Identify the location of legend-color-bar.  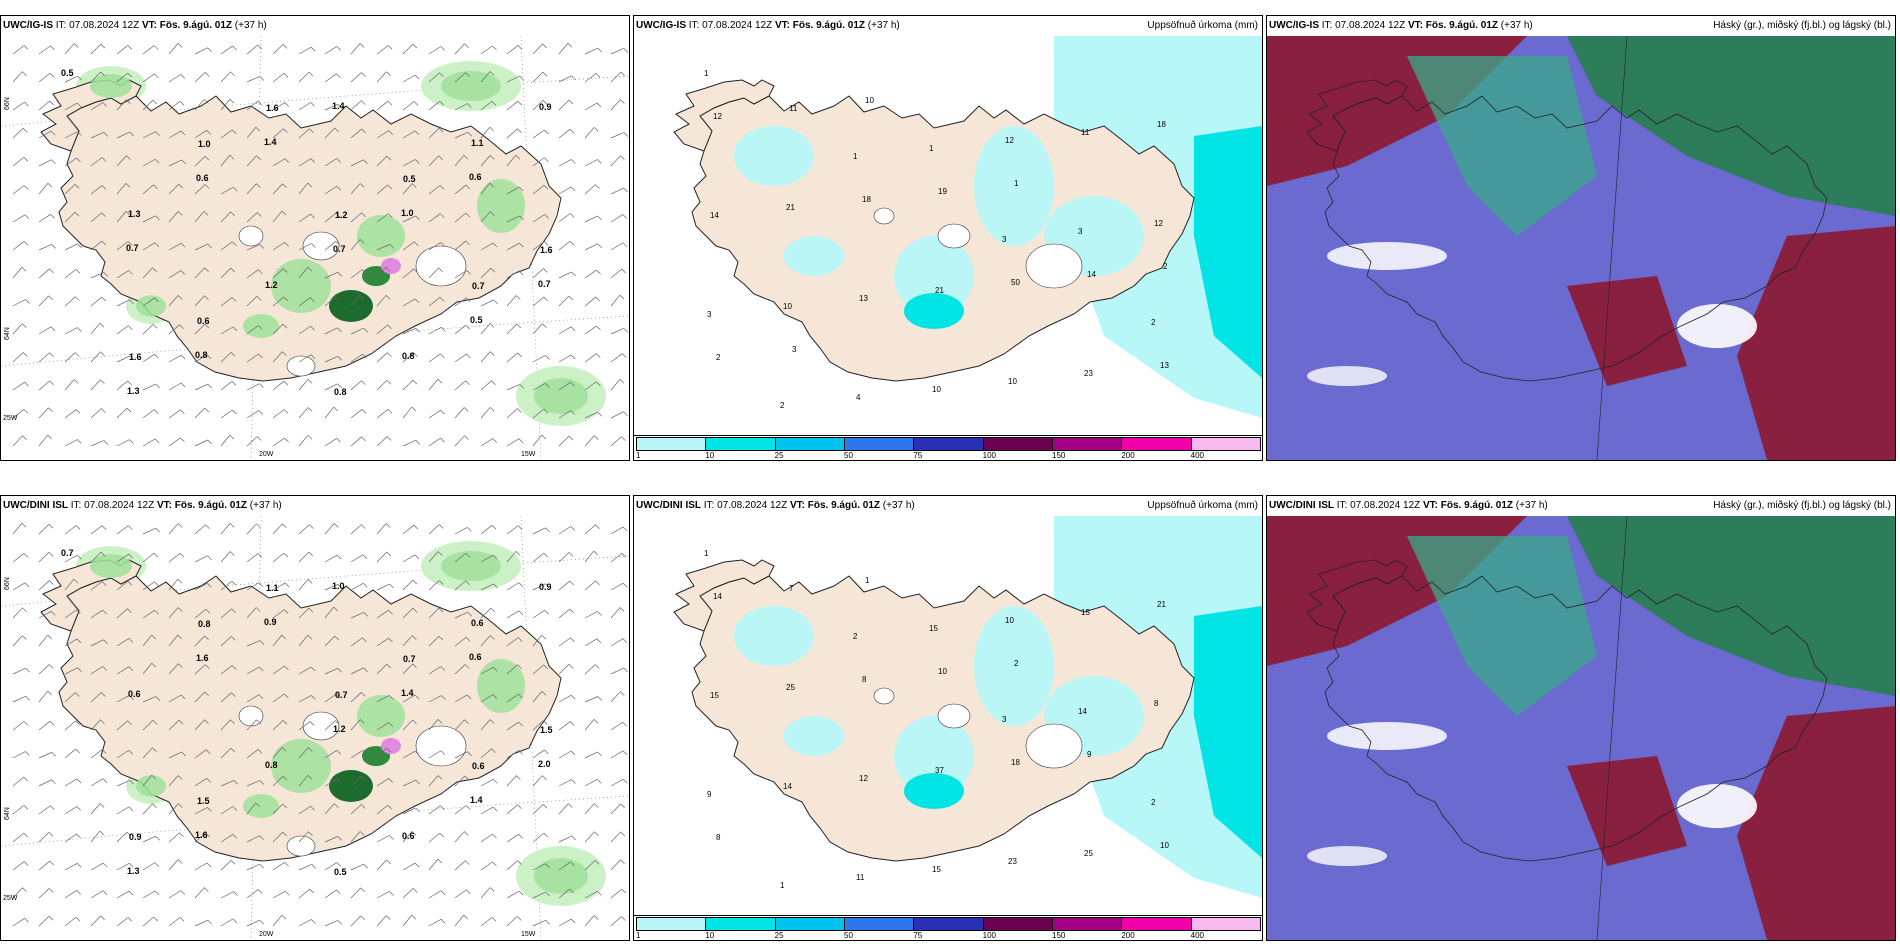
(948, 924).